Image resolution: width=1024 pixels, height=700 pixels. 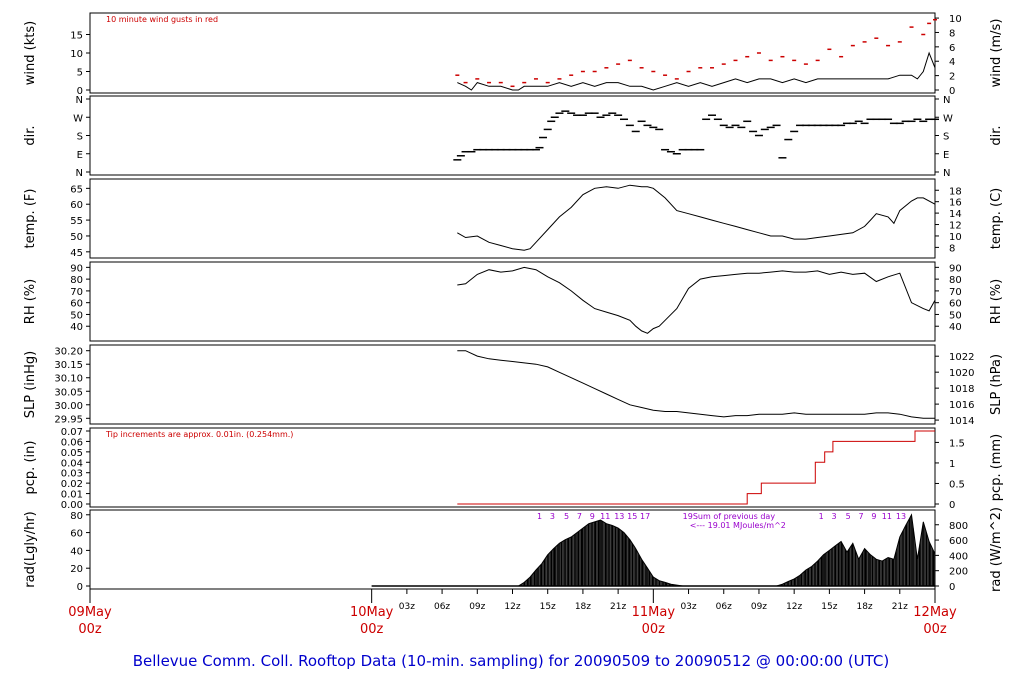 I want to click on tick-label-right: 14, so click(x=955, y=214).